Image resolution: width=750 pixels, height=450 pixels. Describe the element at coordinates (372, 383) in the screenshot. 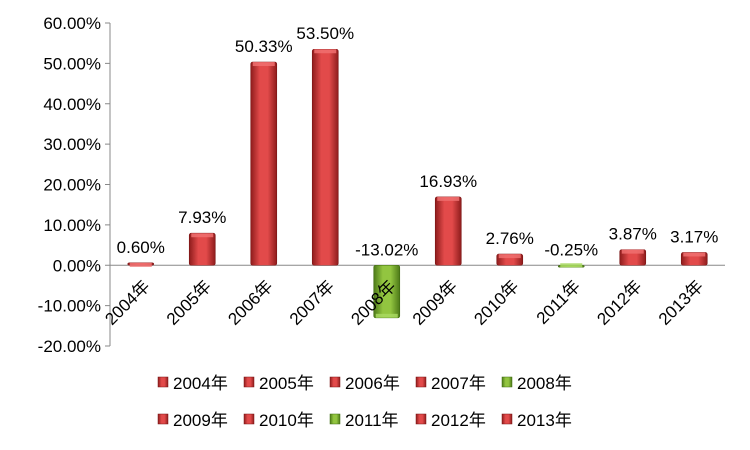

I see `legend-label: 2006年` at that location.